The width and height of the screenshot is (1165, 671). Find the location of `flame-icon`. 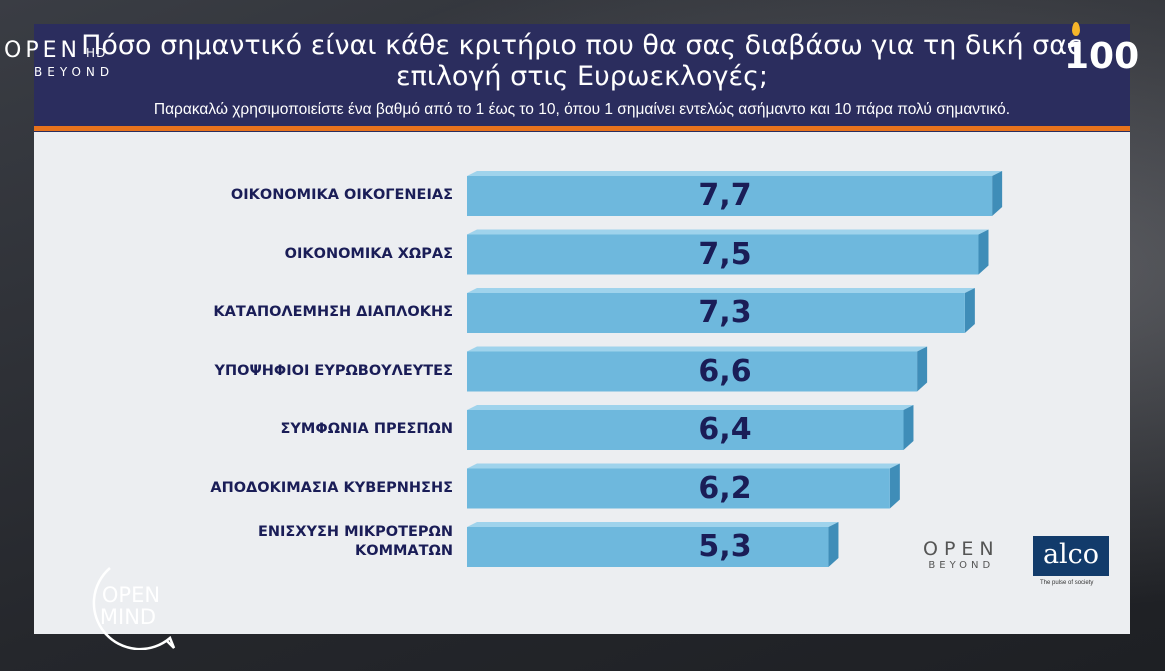

flame-icon is located at coordinates (1076, 29).